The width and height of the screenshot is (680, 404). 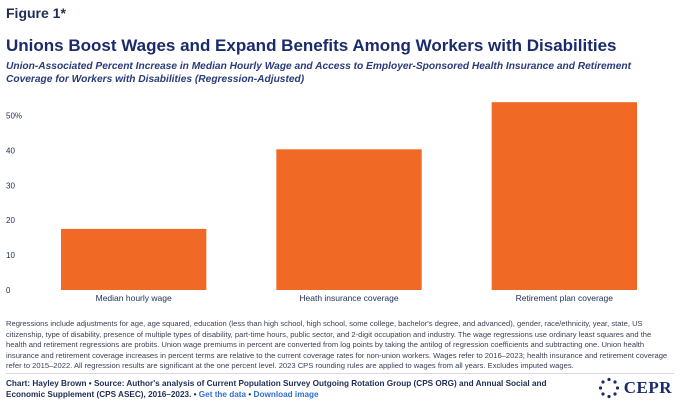 I want to click on y-tick-label: 40, so click(x=10, y=150).